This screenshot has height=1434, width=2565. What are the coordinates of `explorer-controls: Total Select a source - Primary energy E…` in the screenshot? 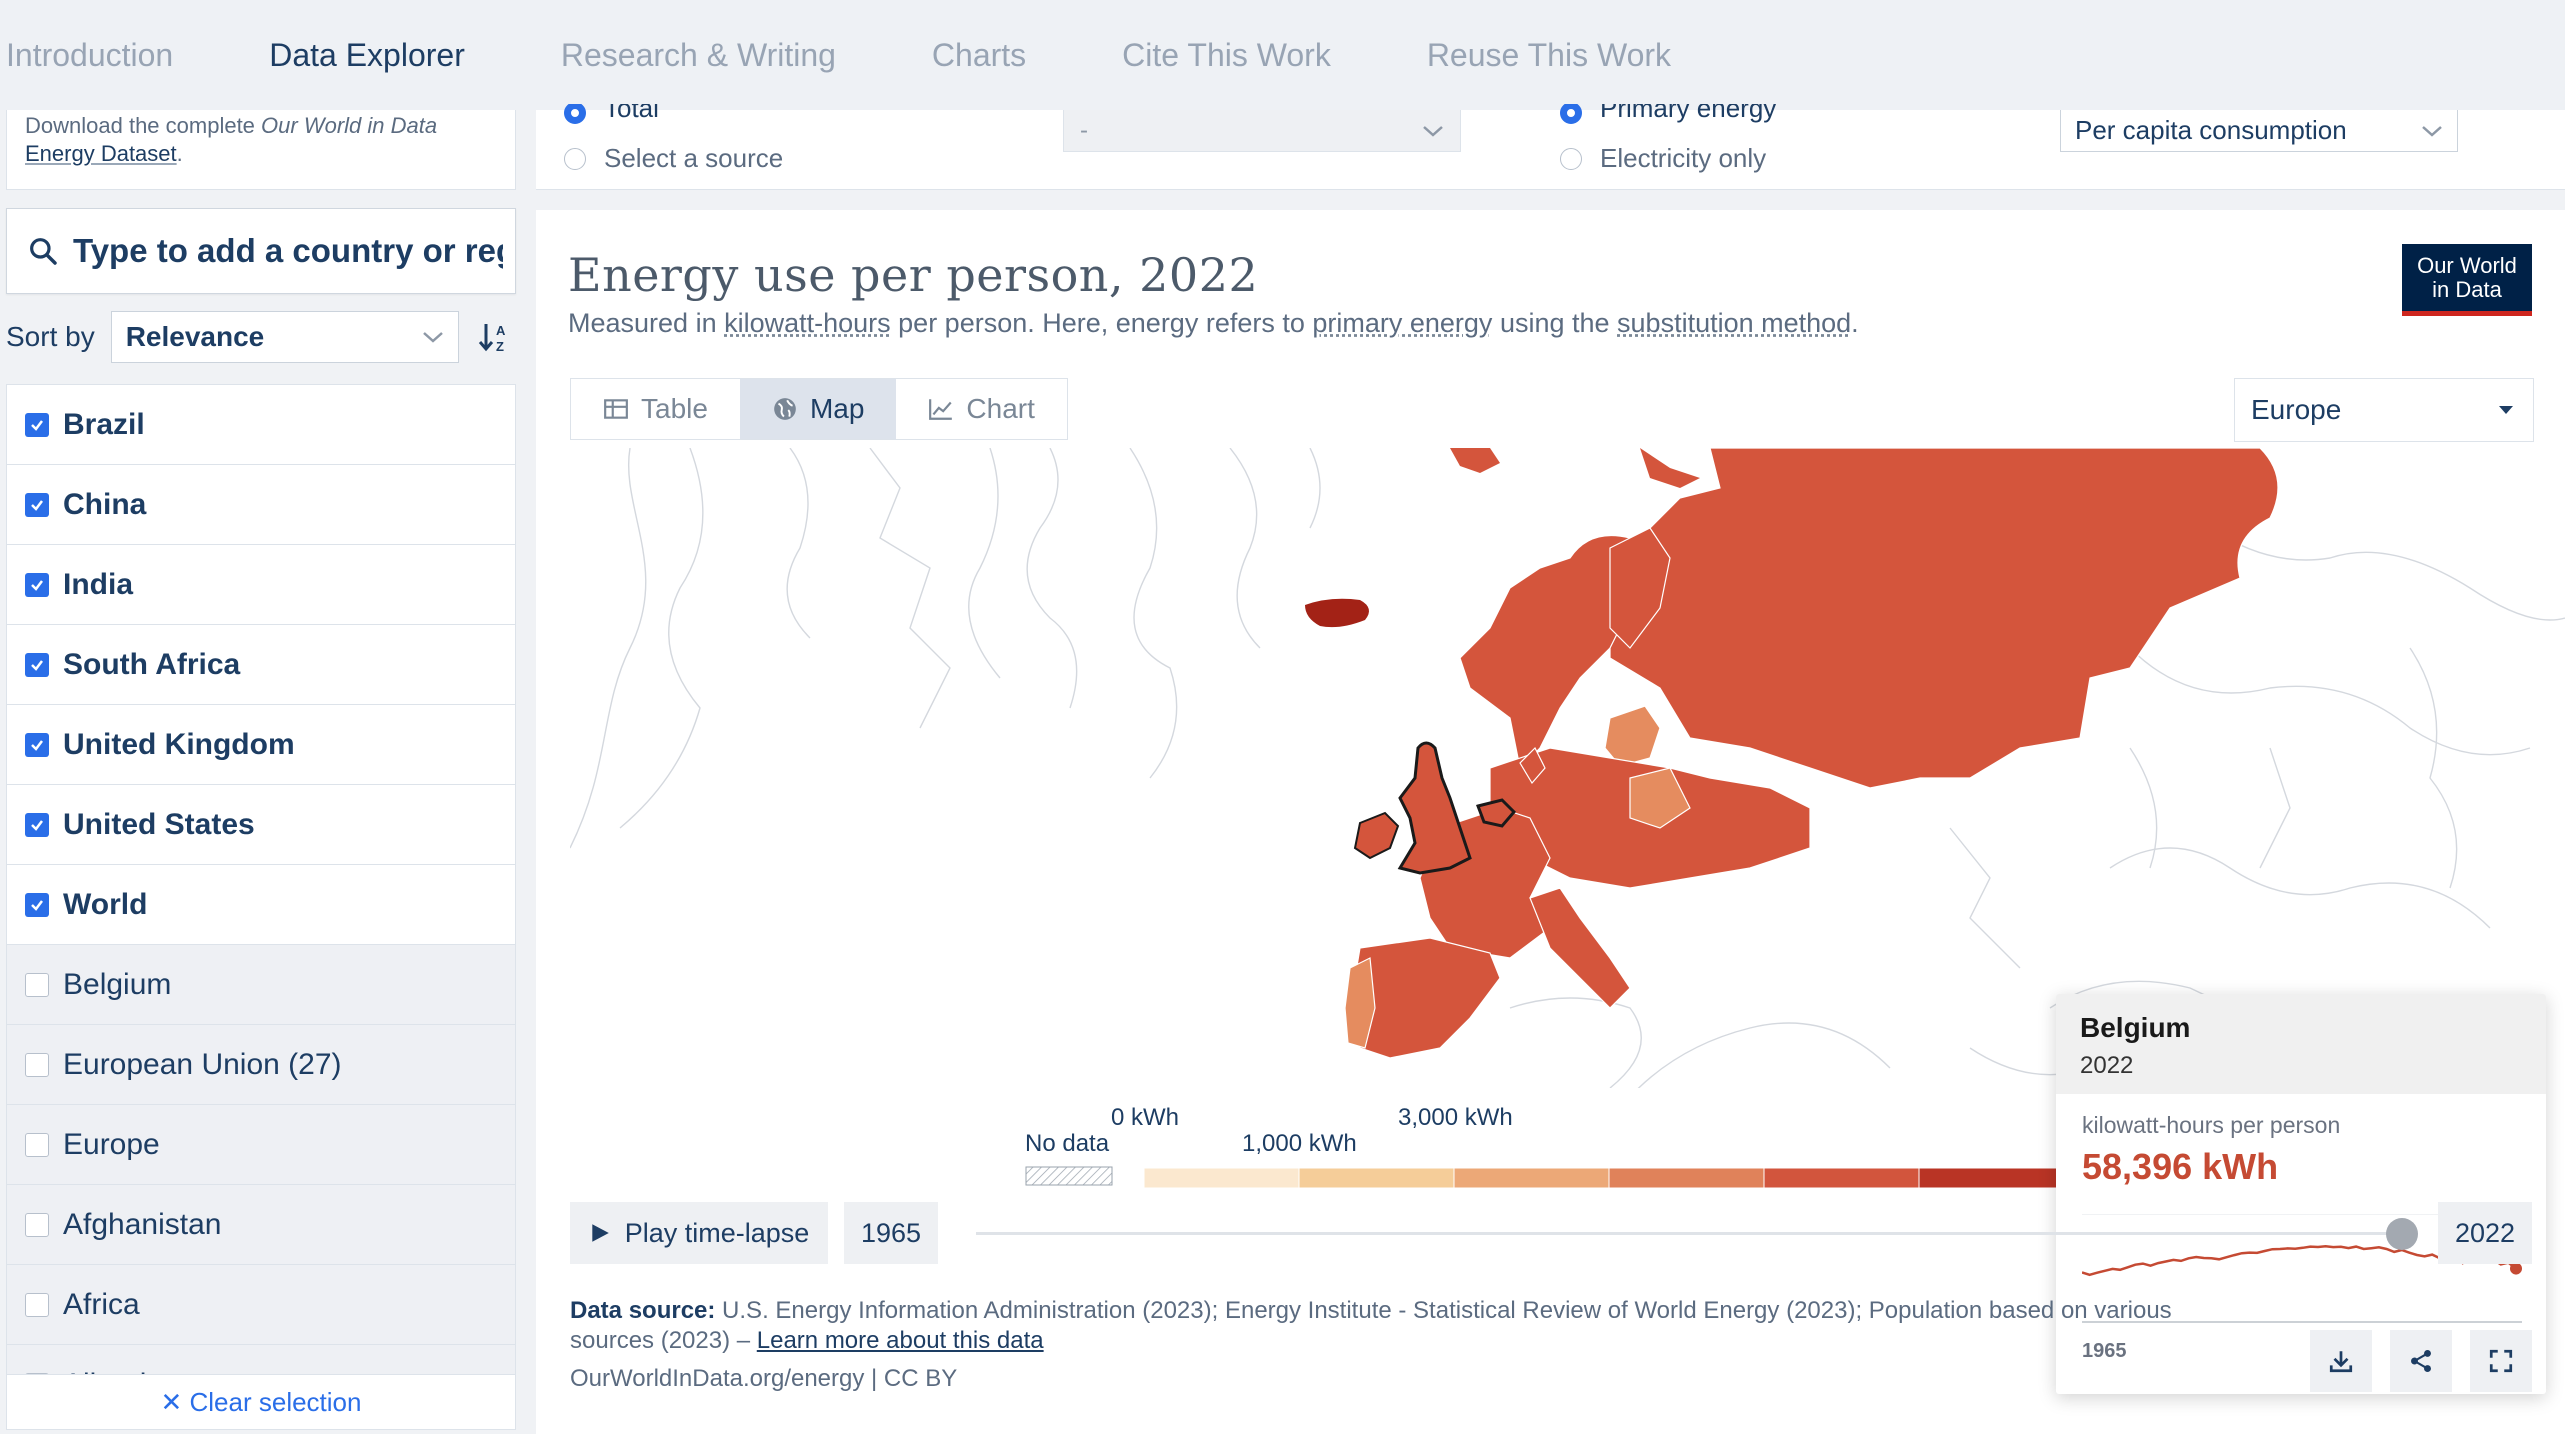 It's located at (1550, 147).